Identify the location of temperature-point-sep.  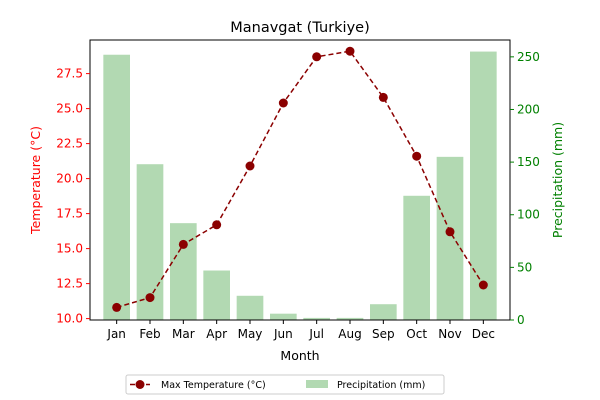
(383, 97).